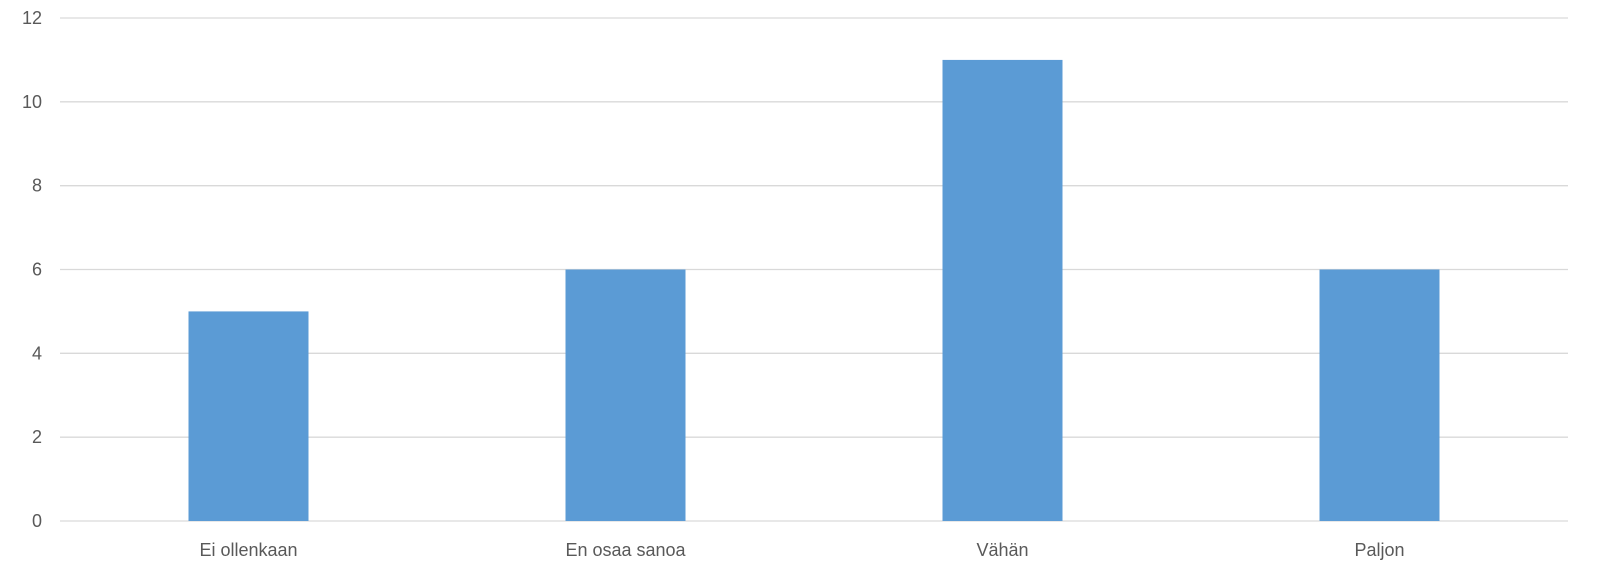  What do you see at coordinates (37, 437) in the screenshot?
I see `y-tick-label: 2` at bounding box center [37, 437].